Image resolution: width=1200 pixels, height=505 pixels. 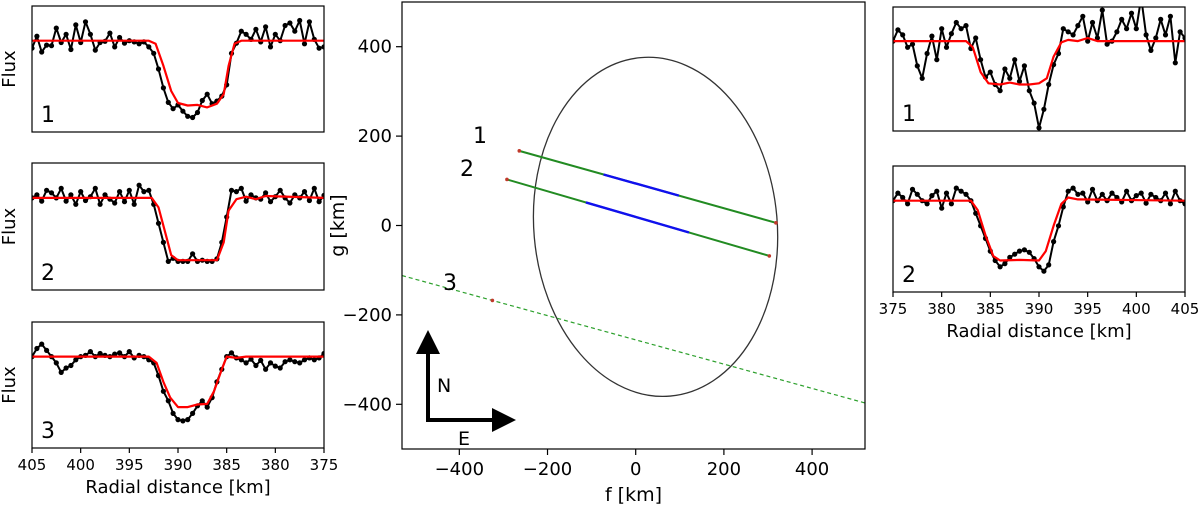 What do you see at coordinates (459, 469) in the screenshot?
I see `x-tick-label: −400` at bounding box center [459, 469].